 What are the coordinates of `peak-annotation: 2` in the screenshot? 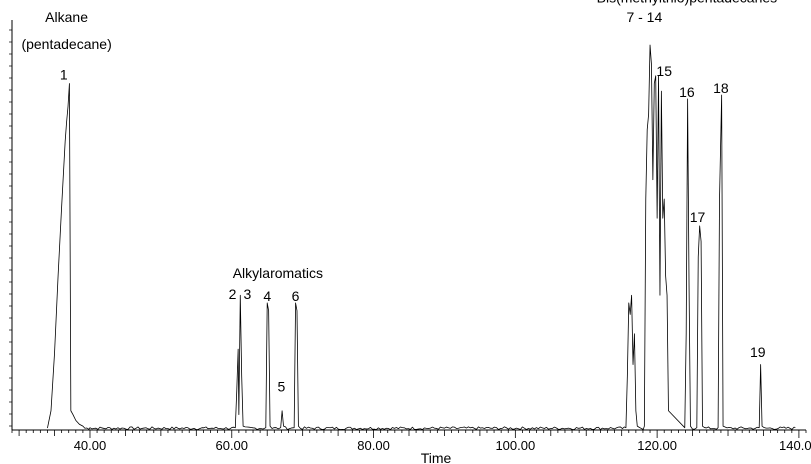 It's located at (233, 294).